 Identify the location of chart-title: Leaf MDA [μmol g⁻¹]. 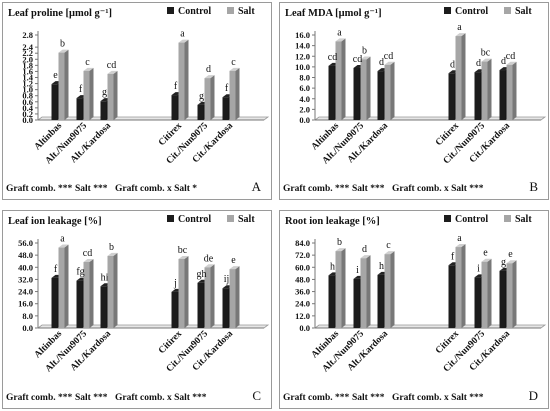
(333, 13).